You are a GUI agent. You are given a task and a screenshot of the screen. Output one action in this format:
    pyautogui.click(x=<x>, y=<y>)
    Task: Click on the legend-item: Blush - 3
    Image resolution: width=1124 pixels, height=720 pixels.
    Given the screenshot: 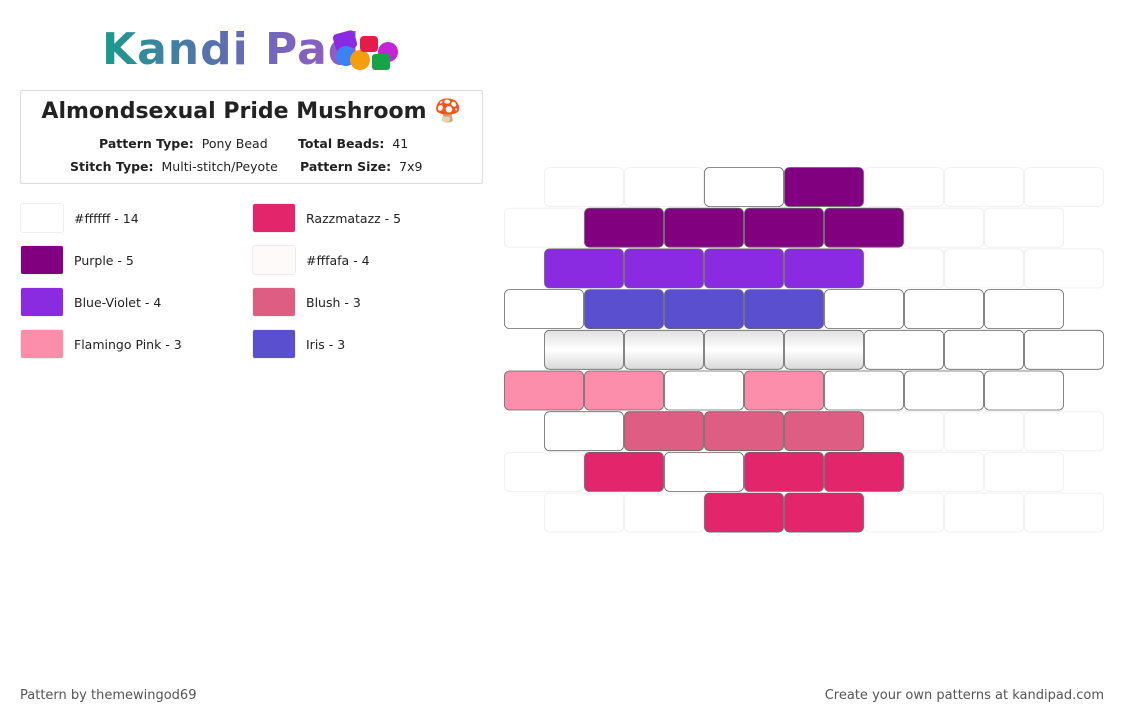 What is the action you would take?
    pyautogui.click(x=306, y=302)
    